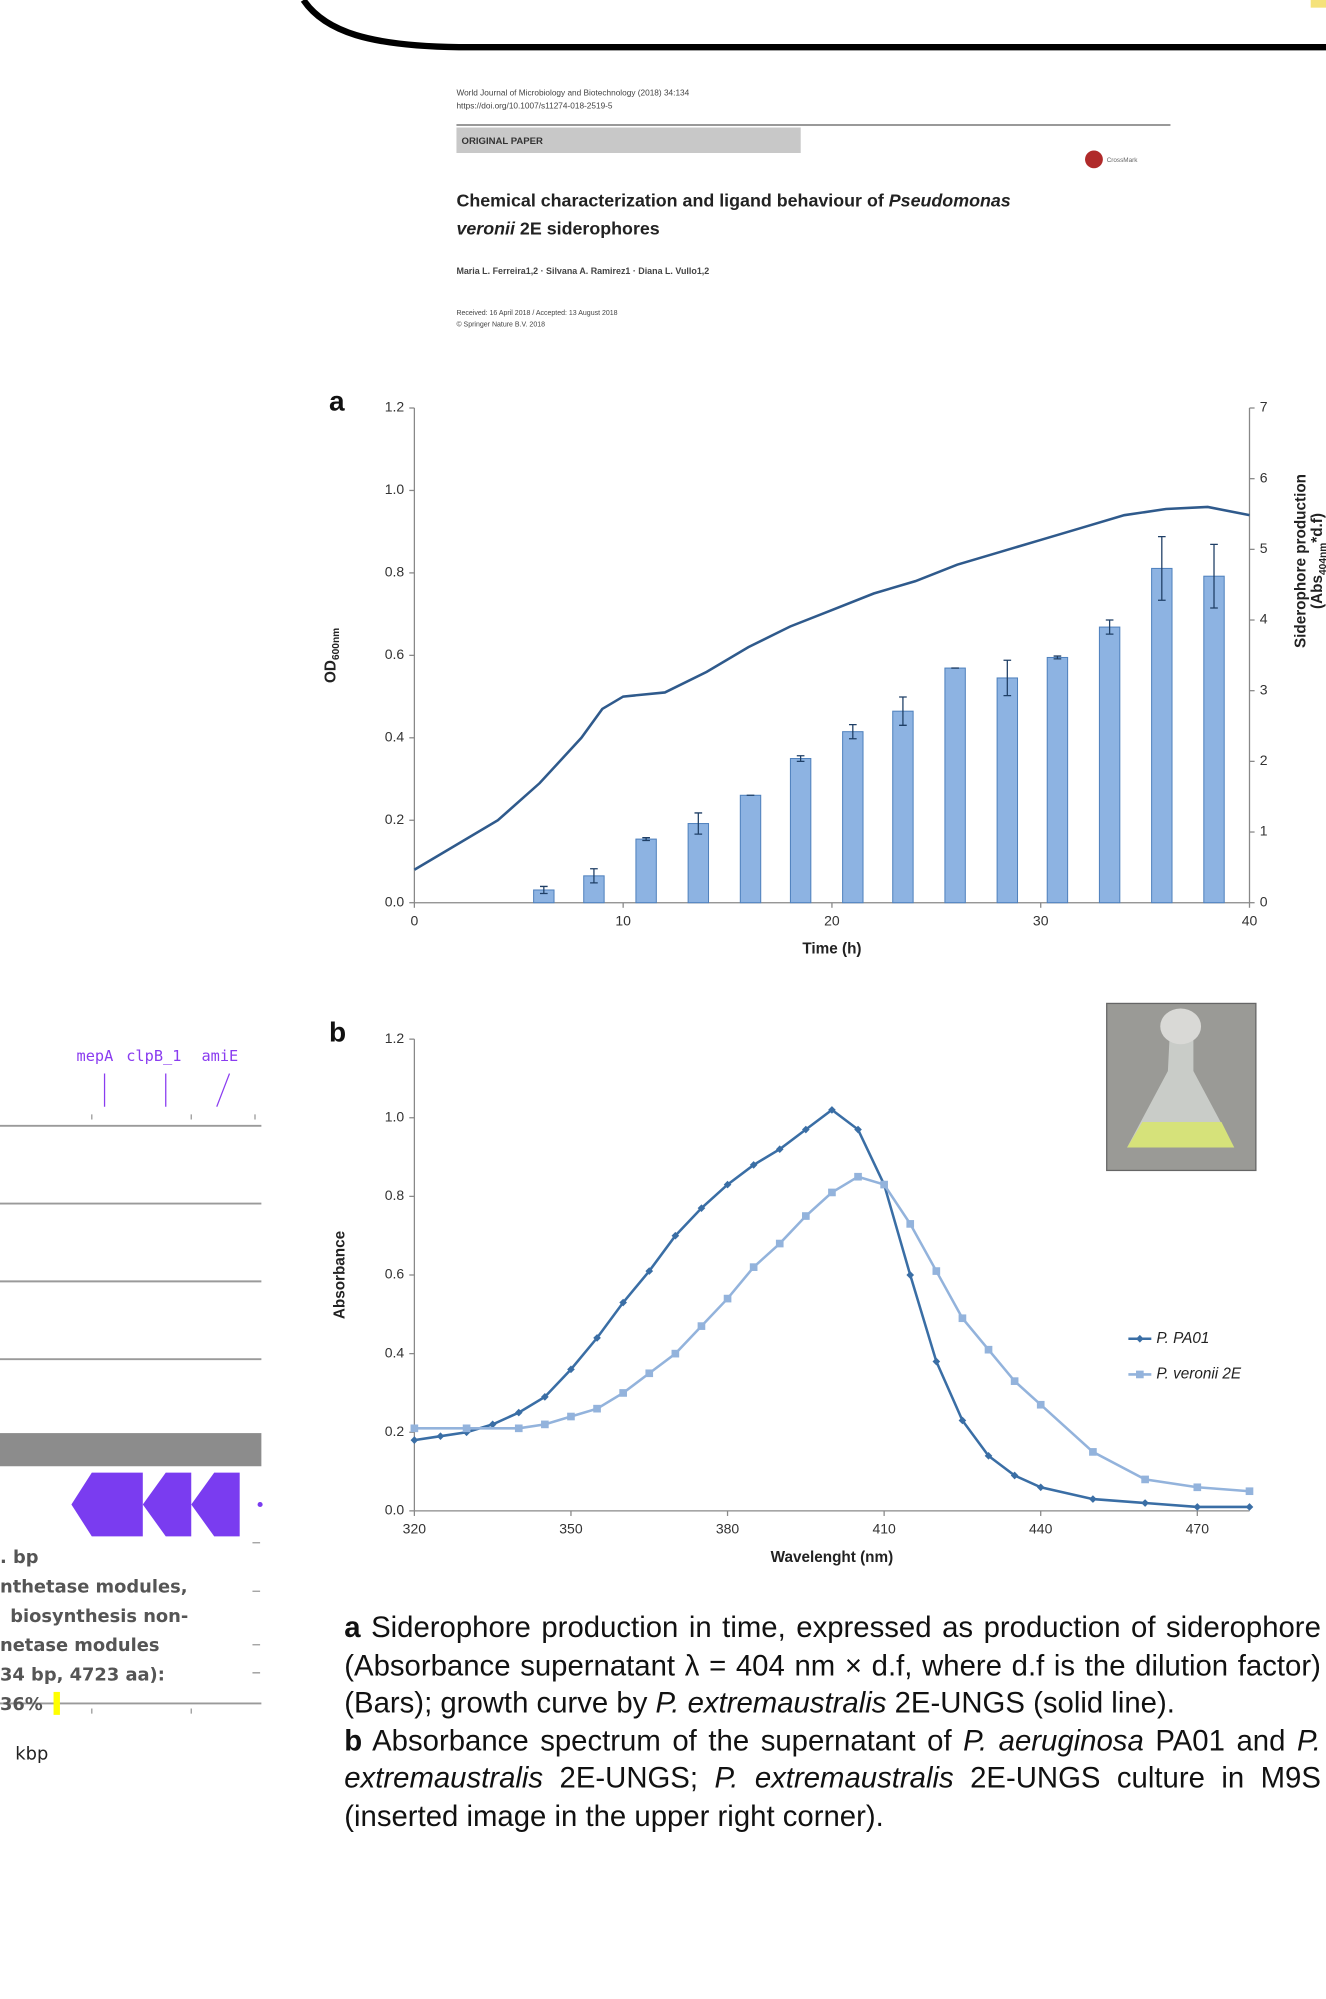  I want to click on y2-axis-label: Siderophore production, so click(1301, 561).